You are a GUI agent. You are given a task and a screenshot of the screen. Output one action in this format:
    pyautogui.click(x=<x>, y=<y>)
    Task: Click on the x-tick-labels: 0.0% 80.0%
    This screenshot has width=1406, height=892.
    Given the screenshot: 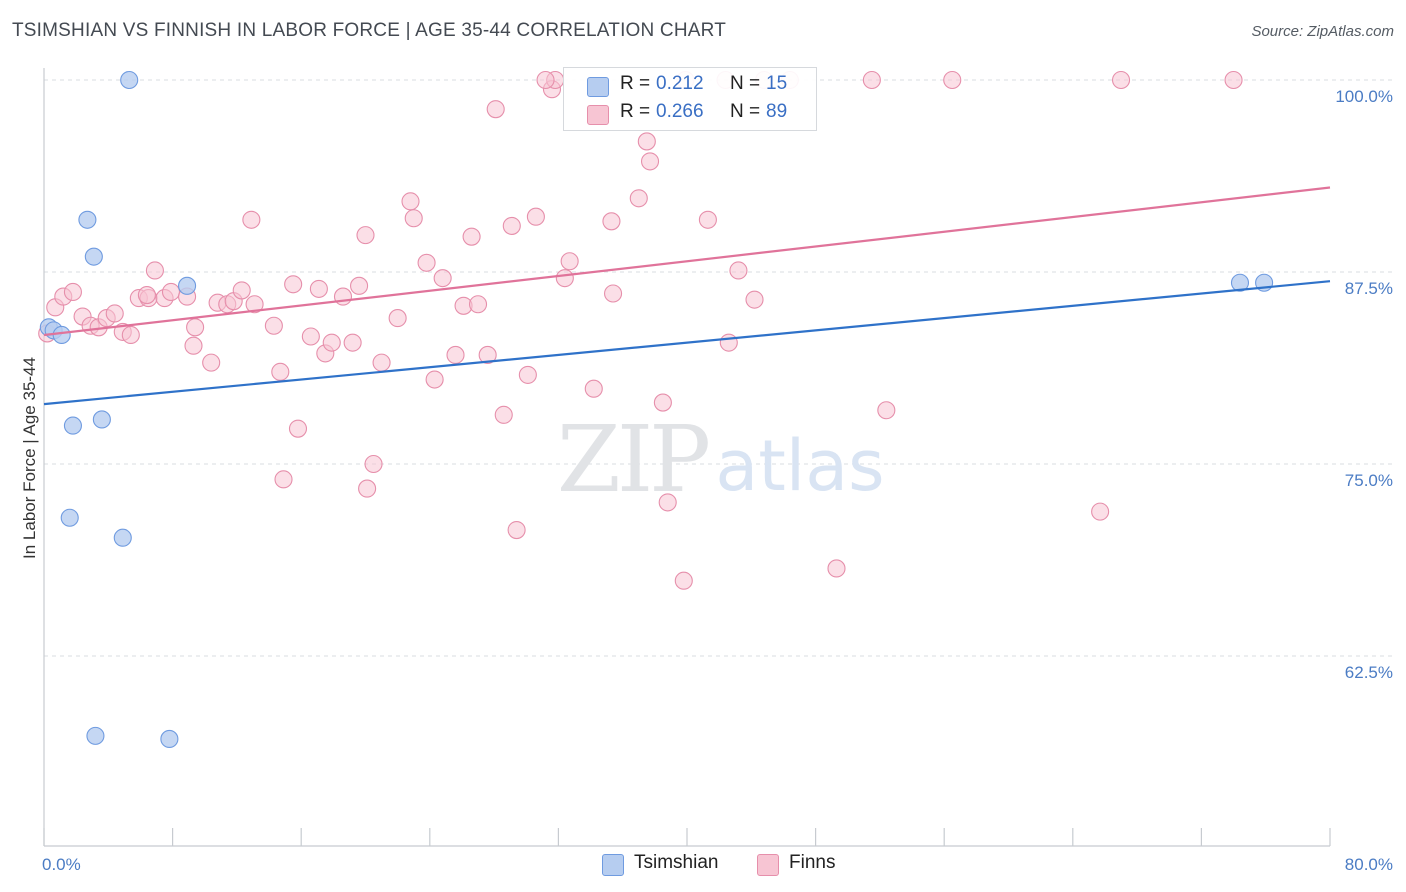 What is the action you would take?
    pyautogui.click(x=717, y=864)
    